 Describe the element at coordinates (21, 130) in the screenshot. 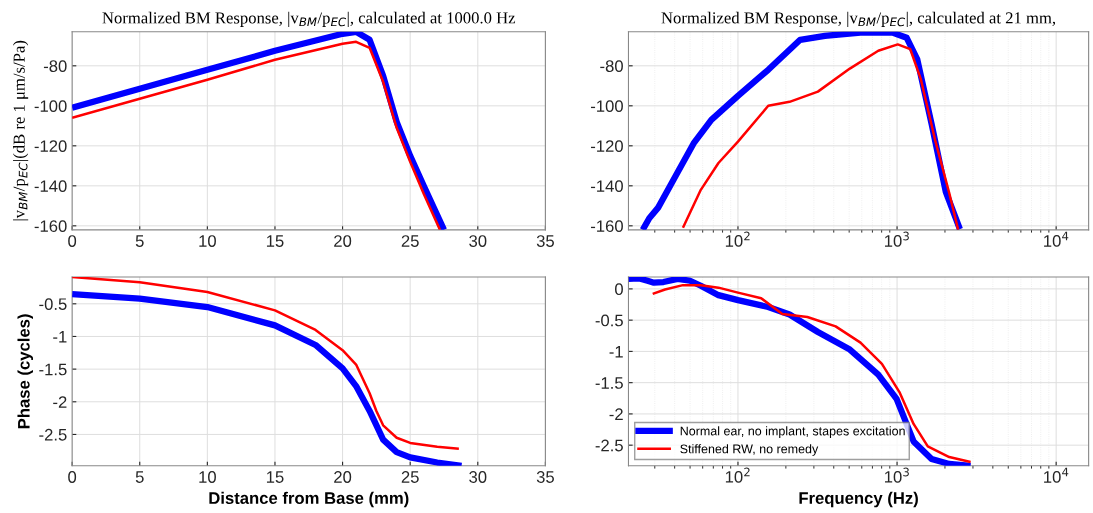

I see `y-axis-title: |v$_{BM}$/p$_{EC}$|(dB re 1 μm/s/Pa)` at that location.